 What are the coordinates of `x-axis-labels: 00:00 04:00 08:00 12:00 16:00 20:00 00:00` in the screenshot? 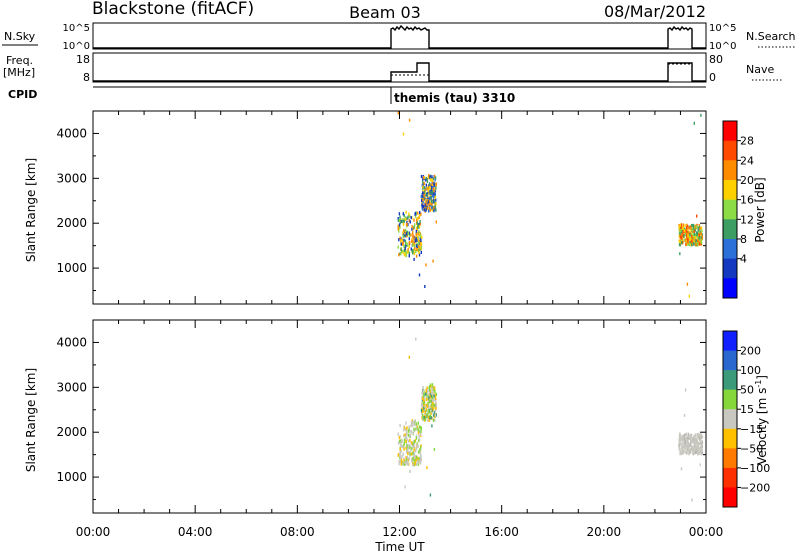 It's located at (400, 532).